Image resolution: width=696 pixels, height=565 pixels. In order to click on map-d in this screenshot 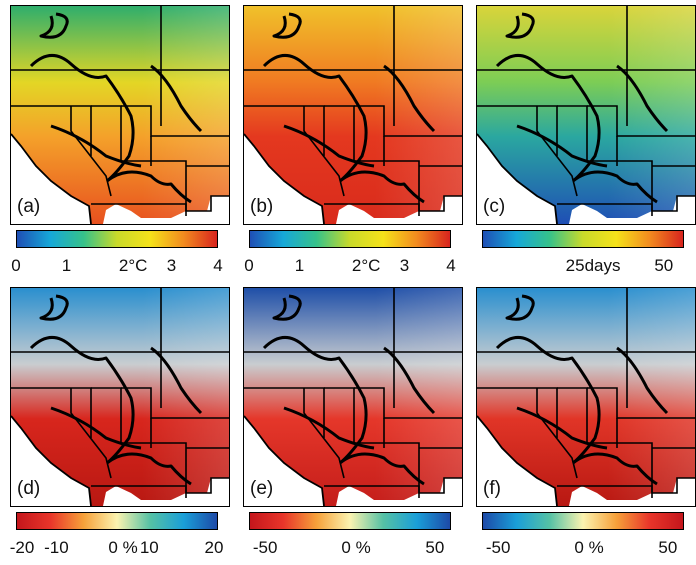, I will do `click(120, 397)`.